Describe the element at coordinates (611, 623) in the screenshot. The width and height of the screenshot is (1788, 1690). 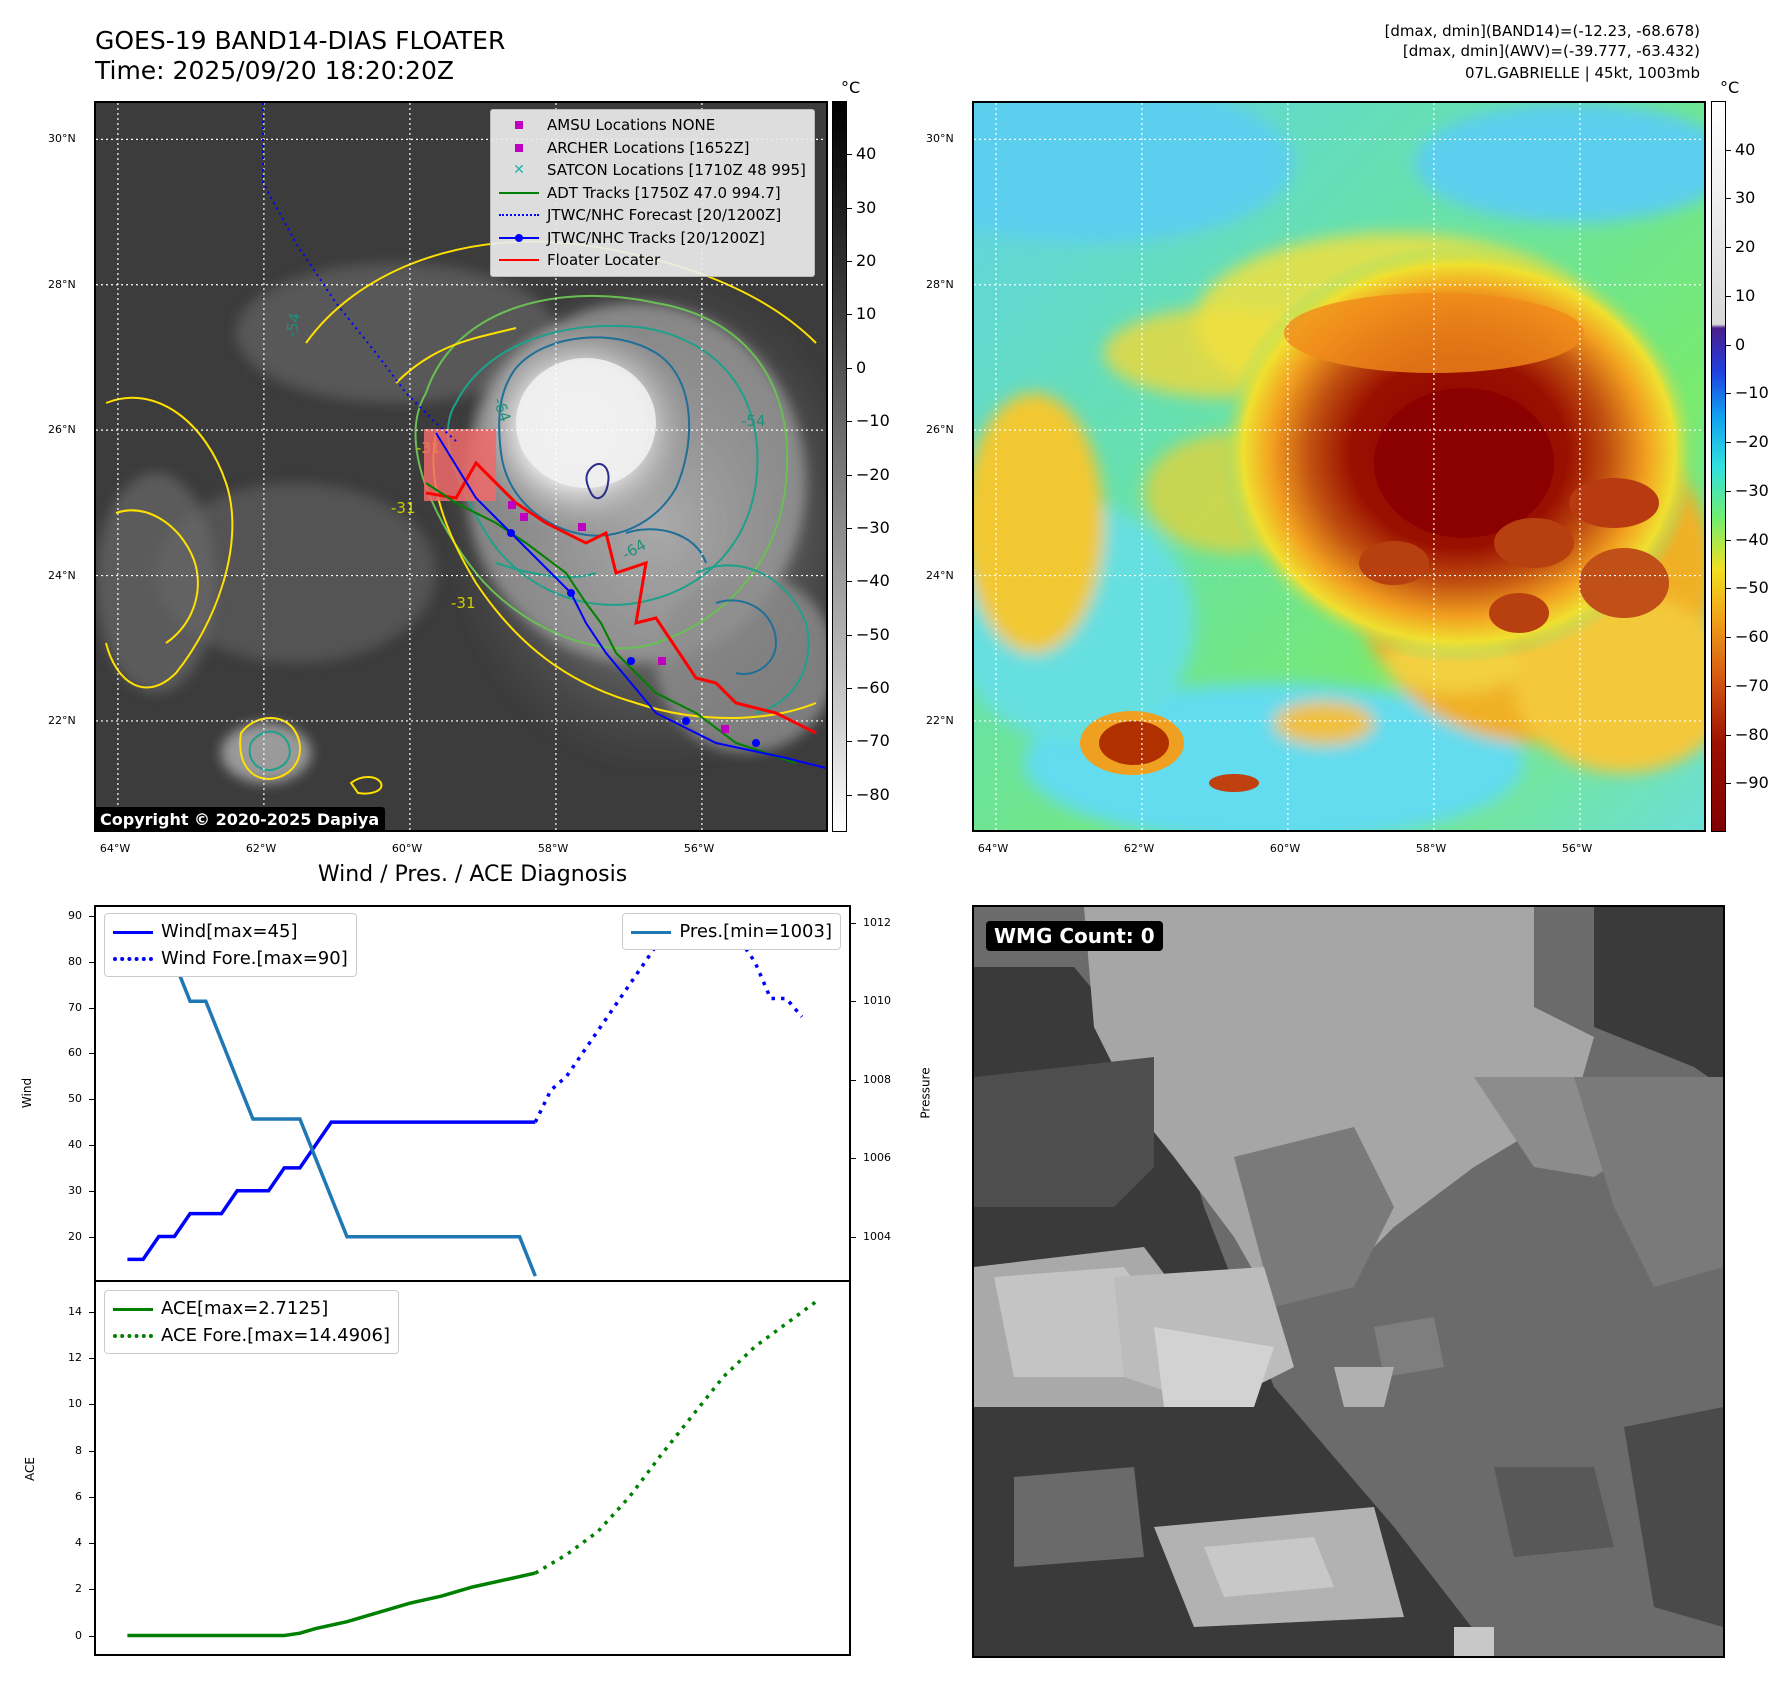
I see `adt-track` at that location.